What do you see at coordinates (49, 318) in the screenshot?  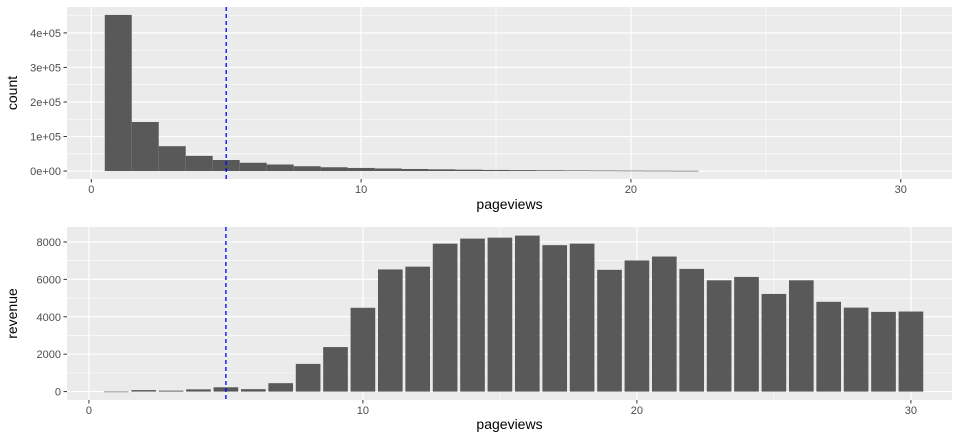 I see `y-tick-label: 4000` at bounding box center [49, 318].